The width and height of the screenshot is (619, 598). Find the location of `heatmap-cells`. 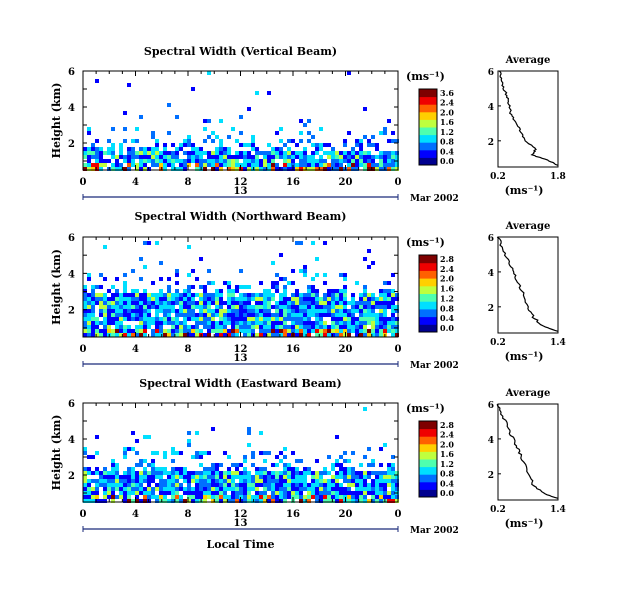

heatmap-cells is located at coordinates (241, 455).